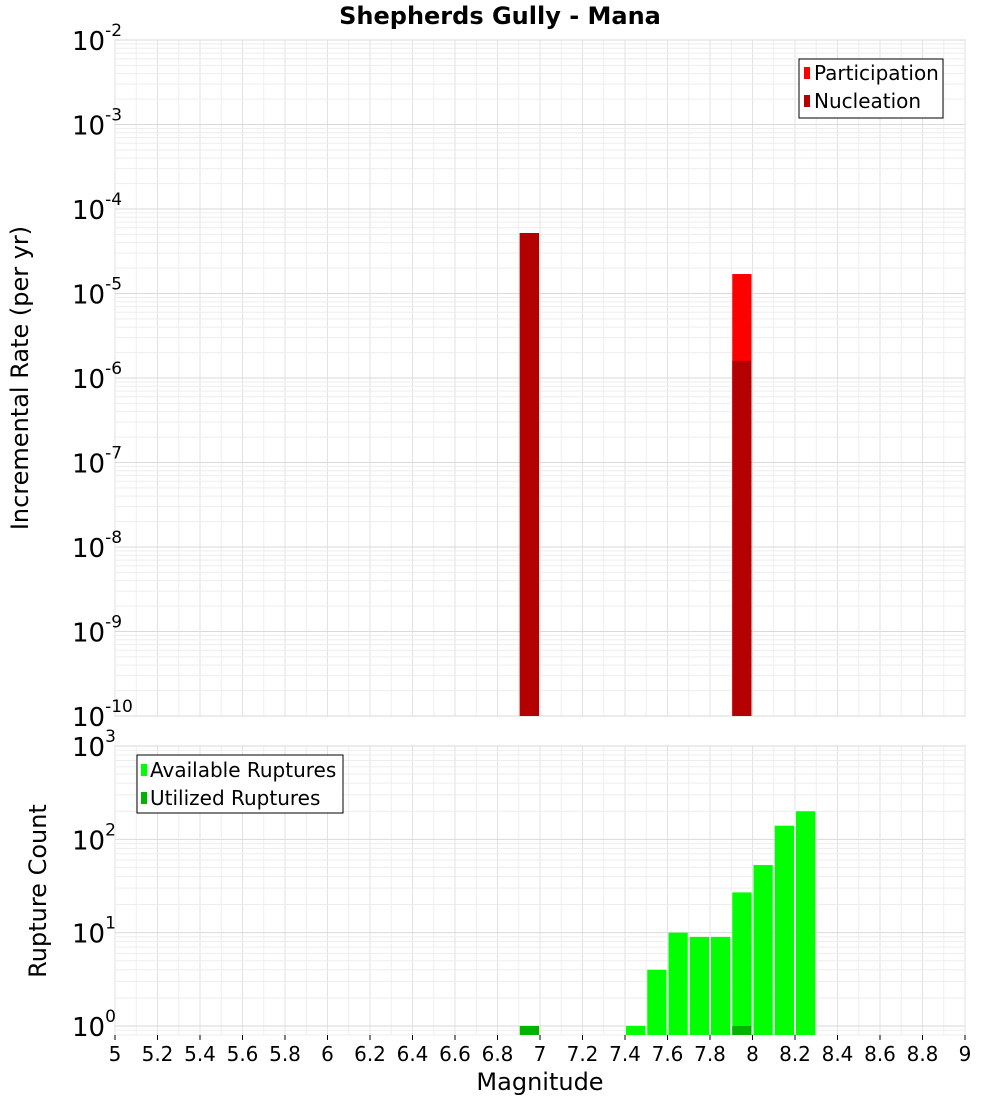  Describe the element at coordinates (20, 378) in the screenshot. I see `rate-y-axis-label: Incremental Rate (per yr)` at that location.